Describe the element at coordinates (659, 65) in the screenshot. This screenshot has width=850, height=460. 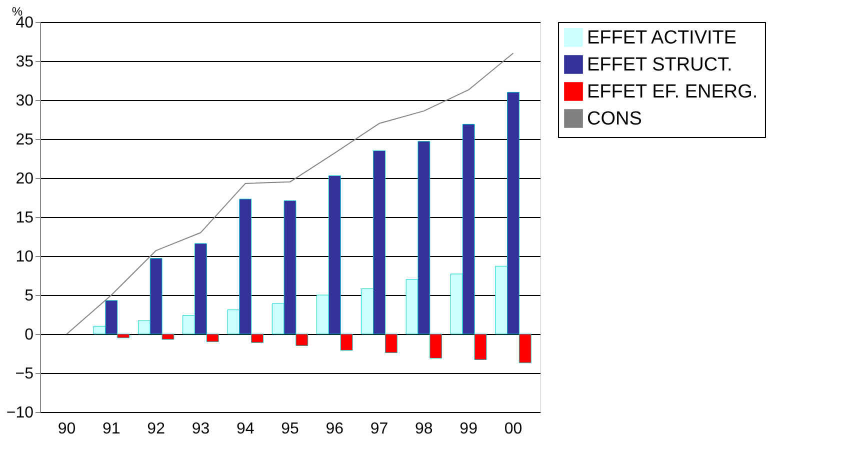
I see `legend-label: EFFET STRUCT.` at that location.